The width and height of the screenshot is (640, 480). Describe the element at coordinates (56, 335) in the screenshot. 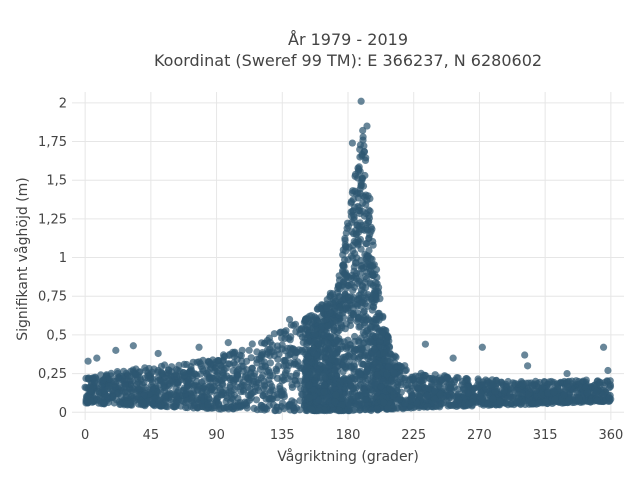

I see `y-tick-label: 0,5` at that location.